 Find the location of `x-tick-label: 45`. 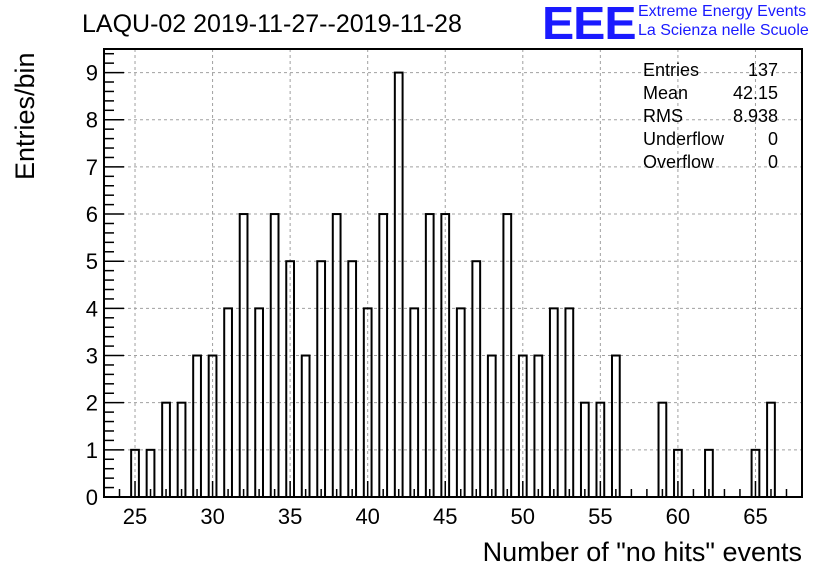

x-tick-label: 45 is located at coordinates (445, 516).